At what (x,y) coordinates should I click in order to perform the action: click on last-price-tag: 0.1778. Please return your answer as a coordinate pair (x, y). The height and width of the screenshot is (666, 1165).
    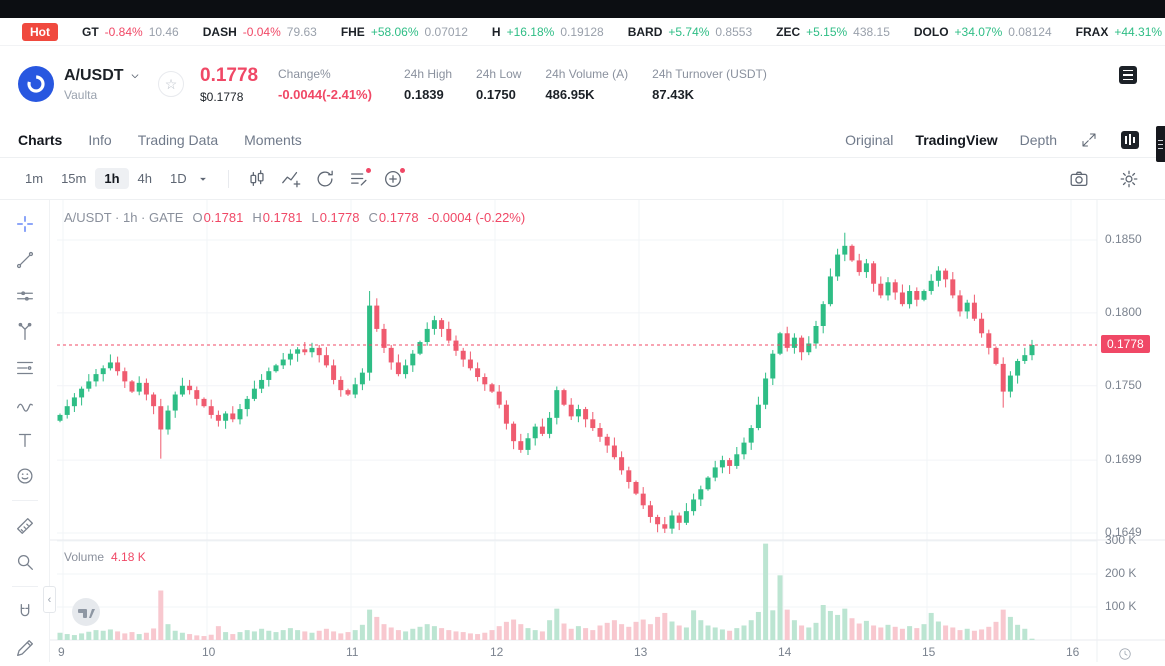
    Looking at the image, I should click on (1125, 343).